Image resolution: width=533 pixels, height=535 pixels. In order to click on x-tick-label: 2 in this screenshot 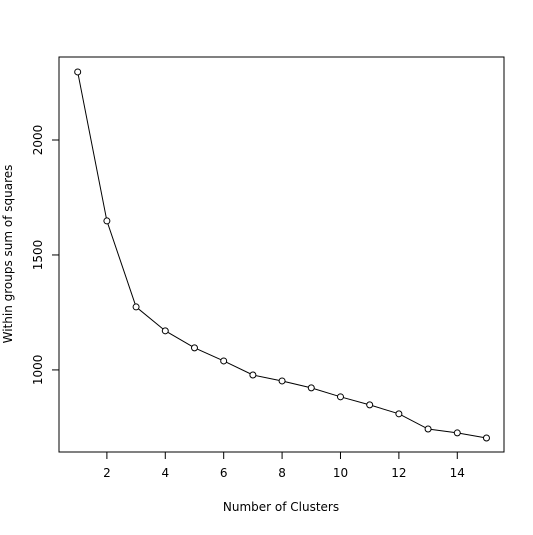, I will do `click(107, 473)`.